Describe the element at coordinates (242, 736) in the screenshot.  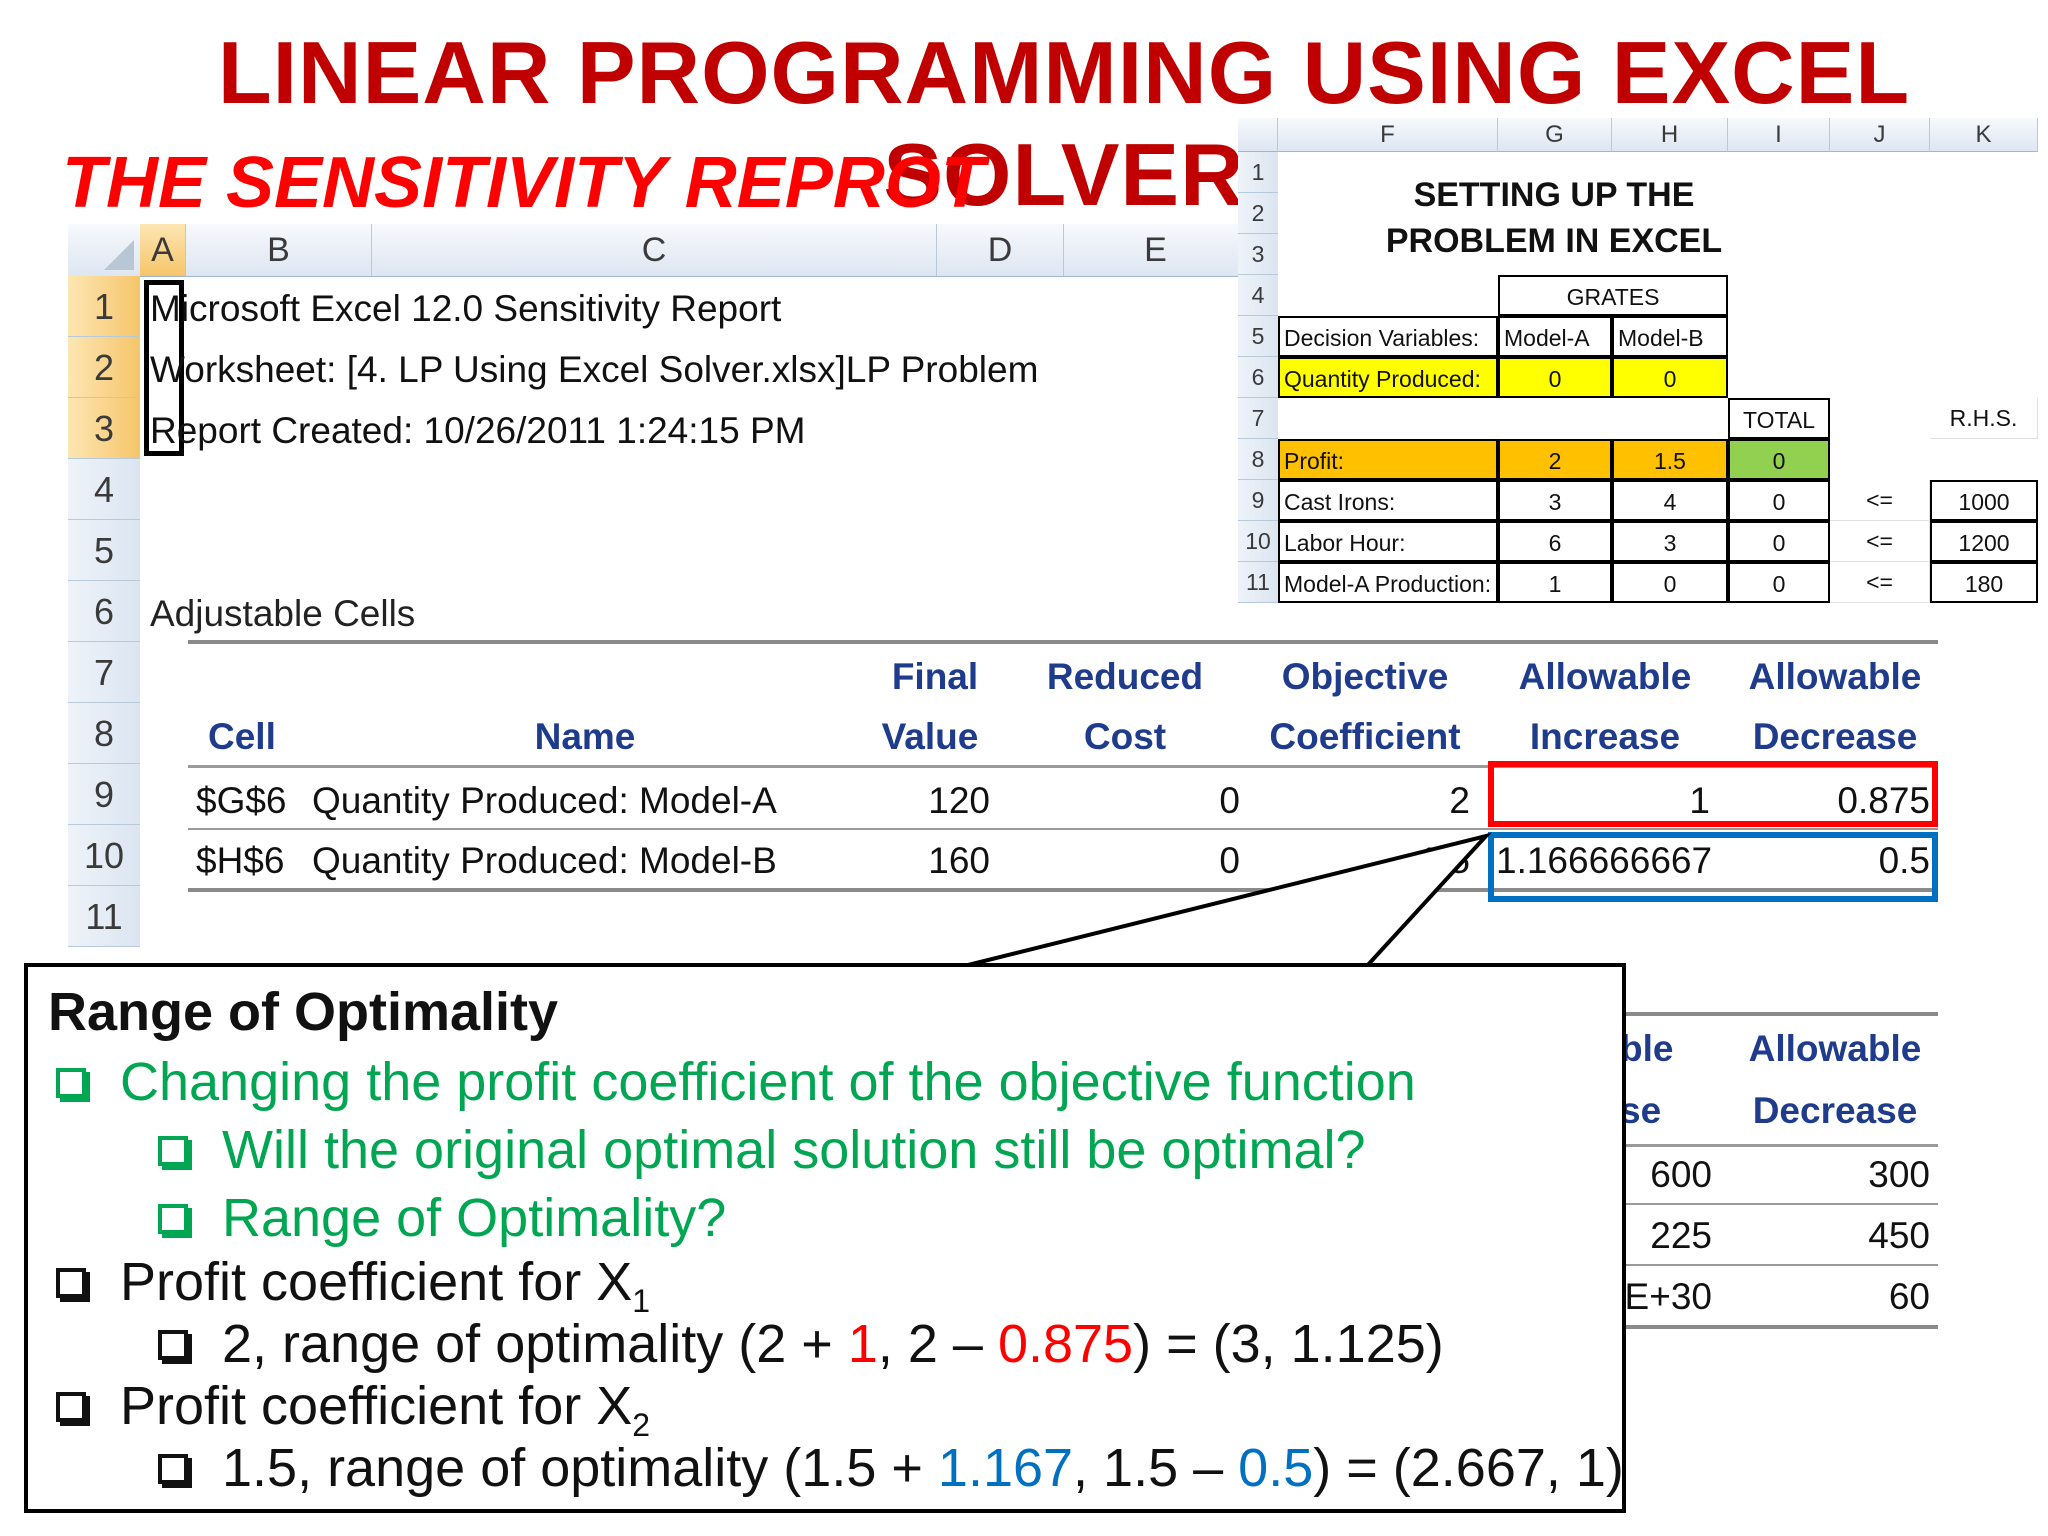
I see `header-cell: Cell` at that location.